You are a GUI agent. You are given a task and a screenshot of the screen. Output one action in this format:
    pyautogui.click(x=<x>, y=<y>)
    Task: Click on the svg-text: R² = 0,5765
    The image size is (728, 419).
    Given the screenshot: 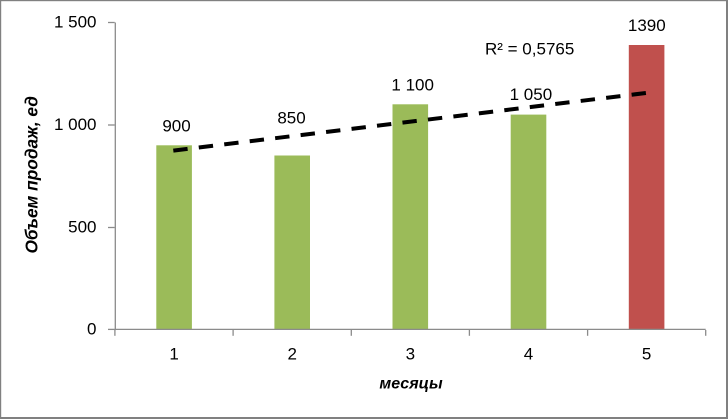 What is the action you would take?
    pyautogui.click(x=529, y=49)
    